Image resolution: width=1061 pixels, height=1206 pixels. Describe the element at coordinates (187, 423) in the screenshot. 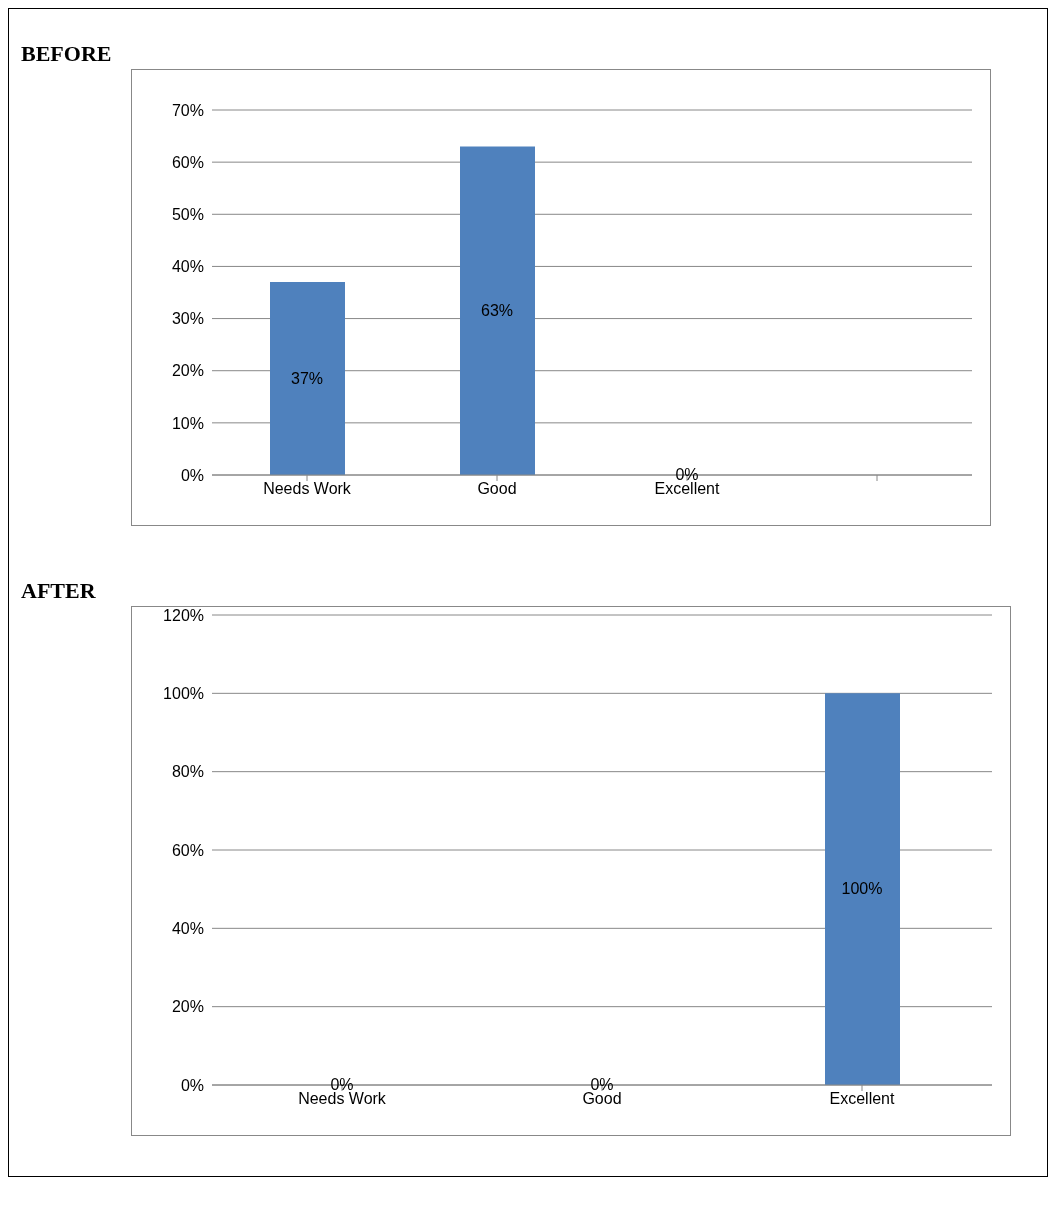

I see `y-tick-label: 10%` at that location.